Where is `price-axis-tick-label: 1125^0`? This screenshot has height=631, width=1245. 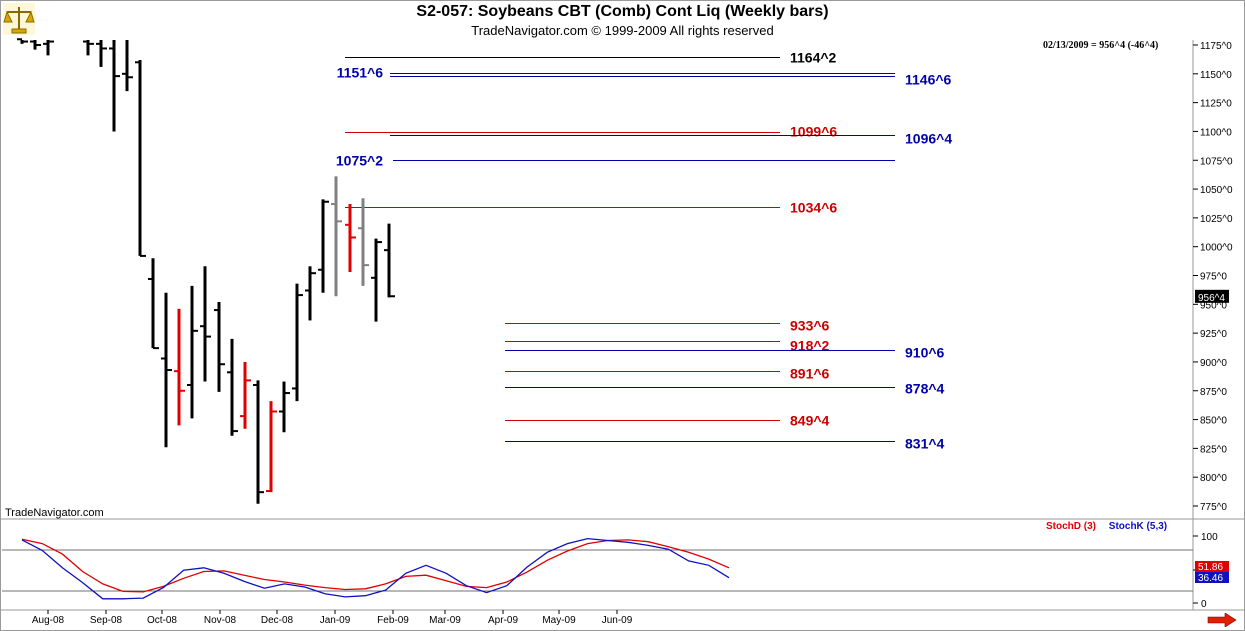 price-axis-tick-label: 1125^0 is located at coordinates (1216, 104).